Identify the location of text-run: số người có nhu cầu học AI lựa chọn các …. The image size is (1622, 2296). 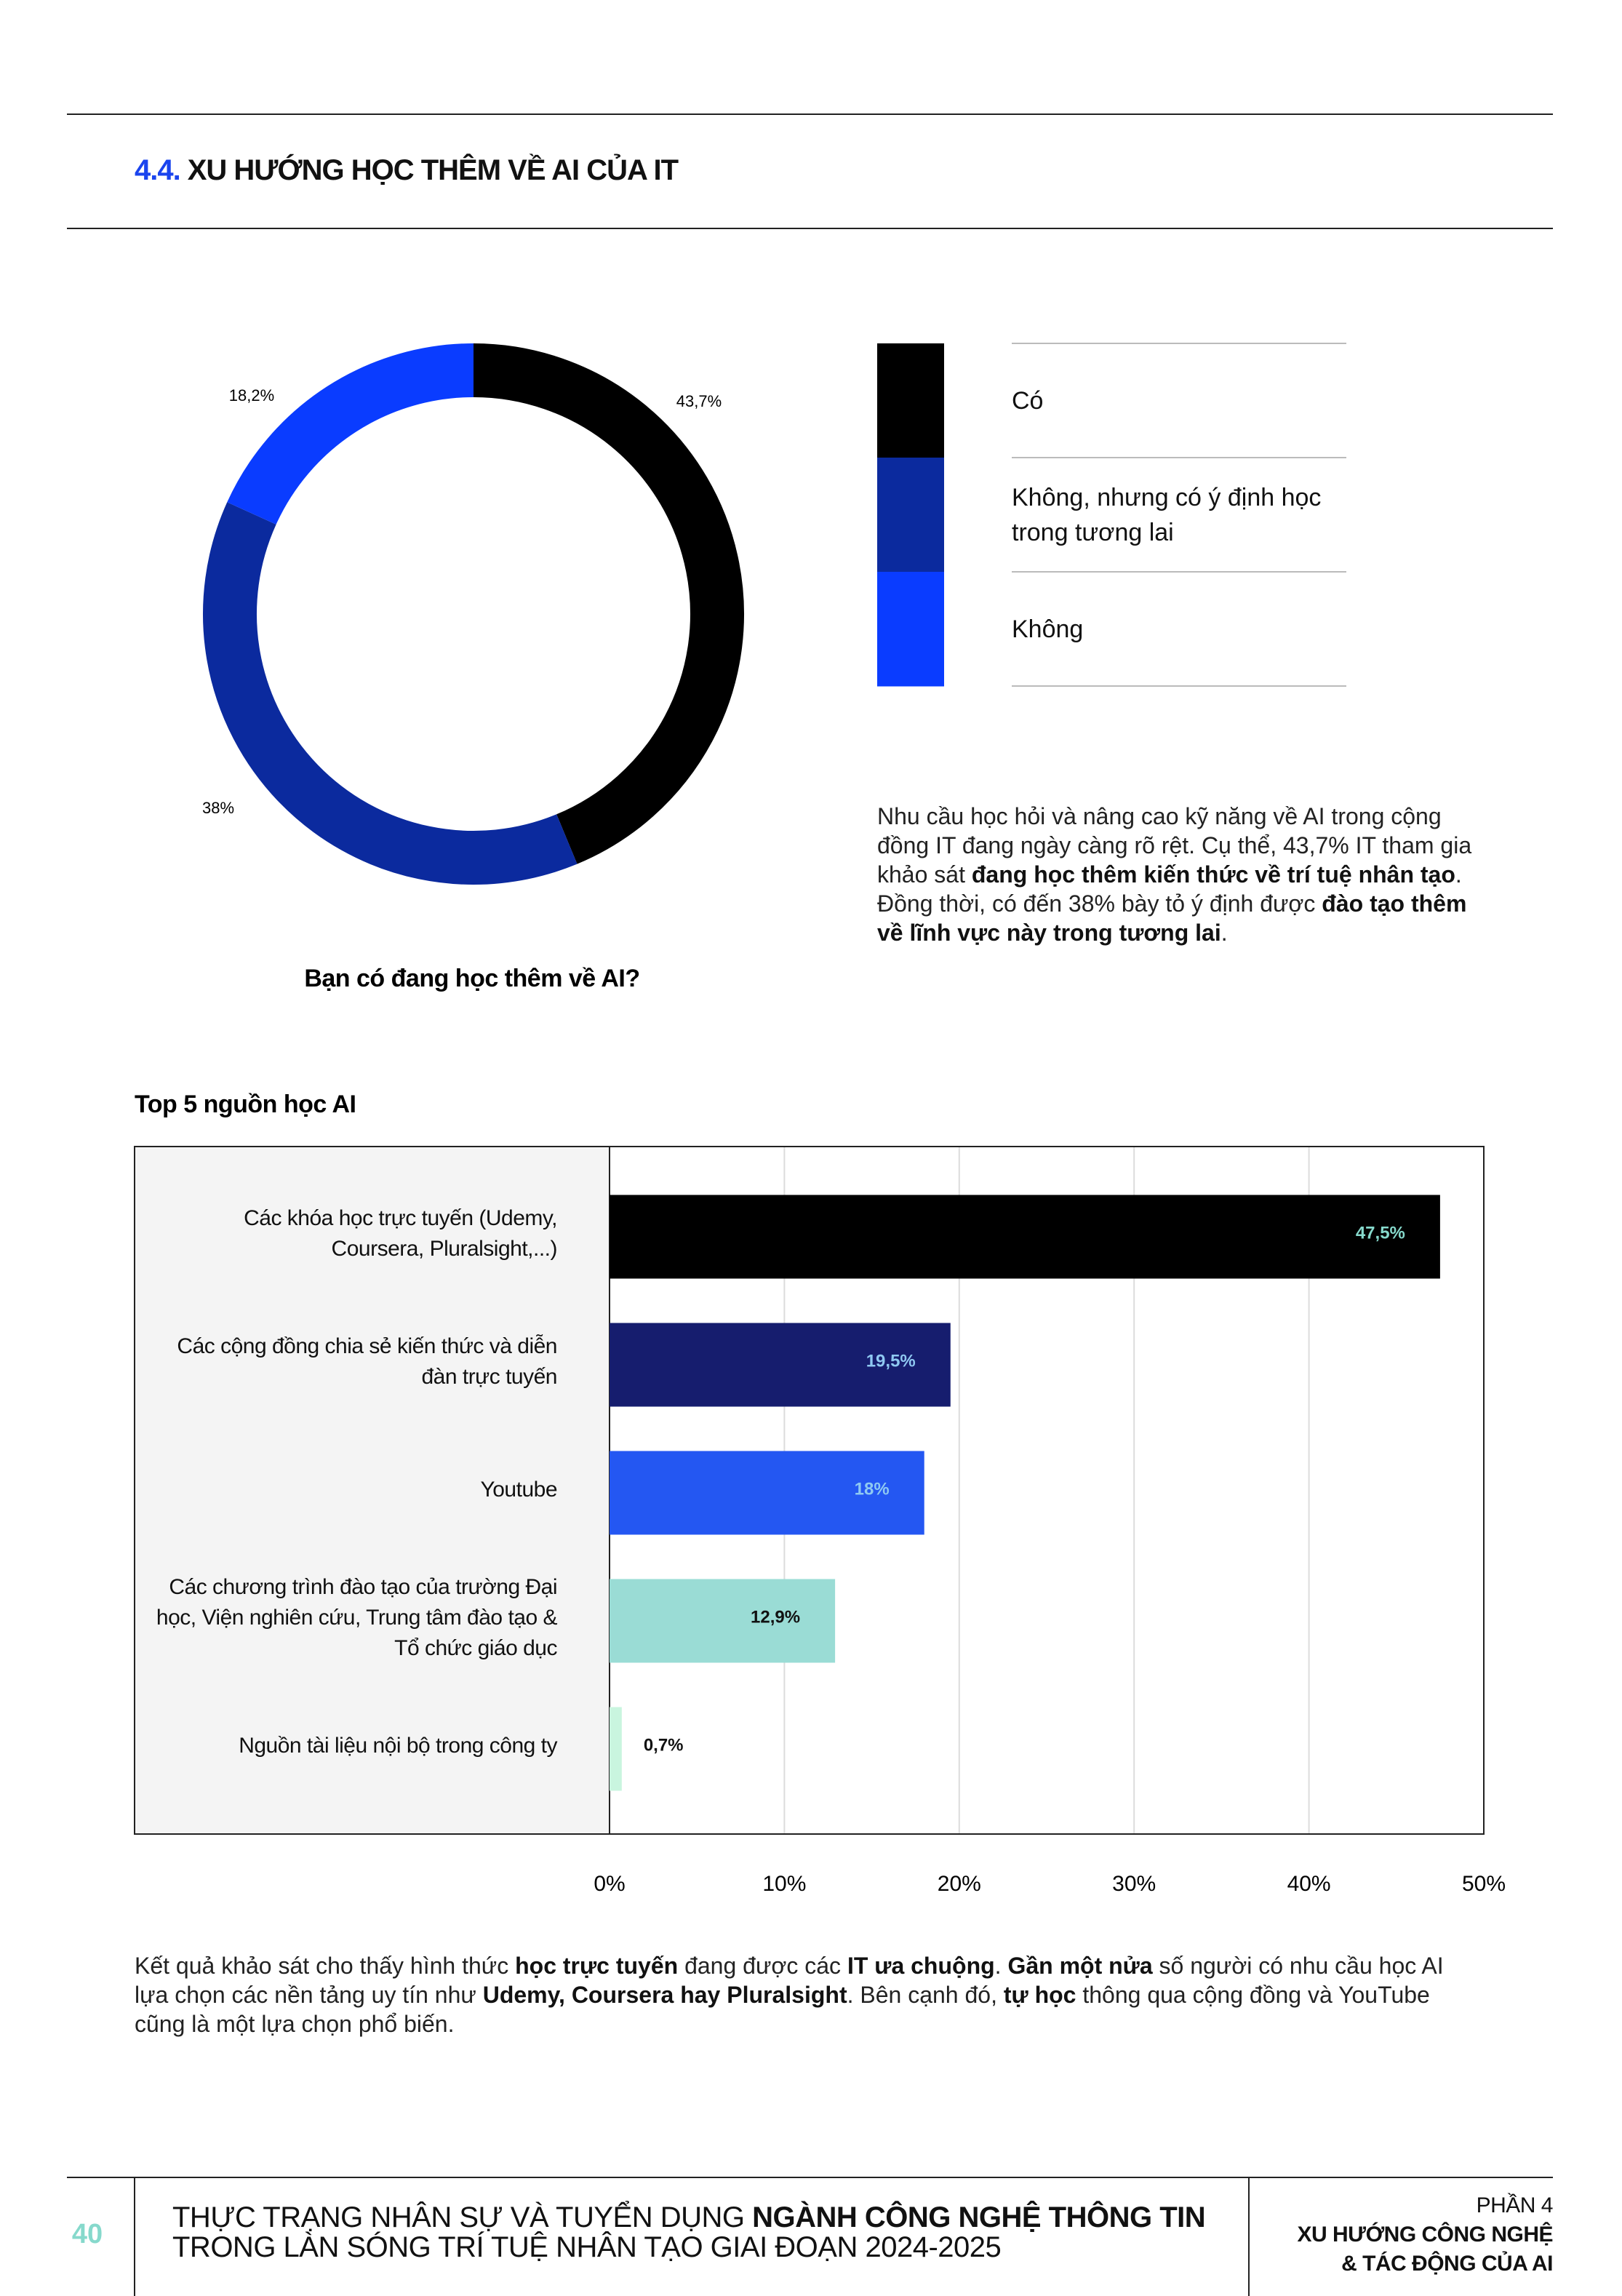
(789, 1980).